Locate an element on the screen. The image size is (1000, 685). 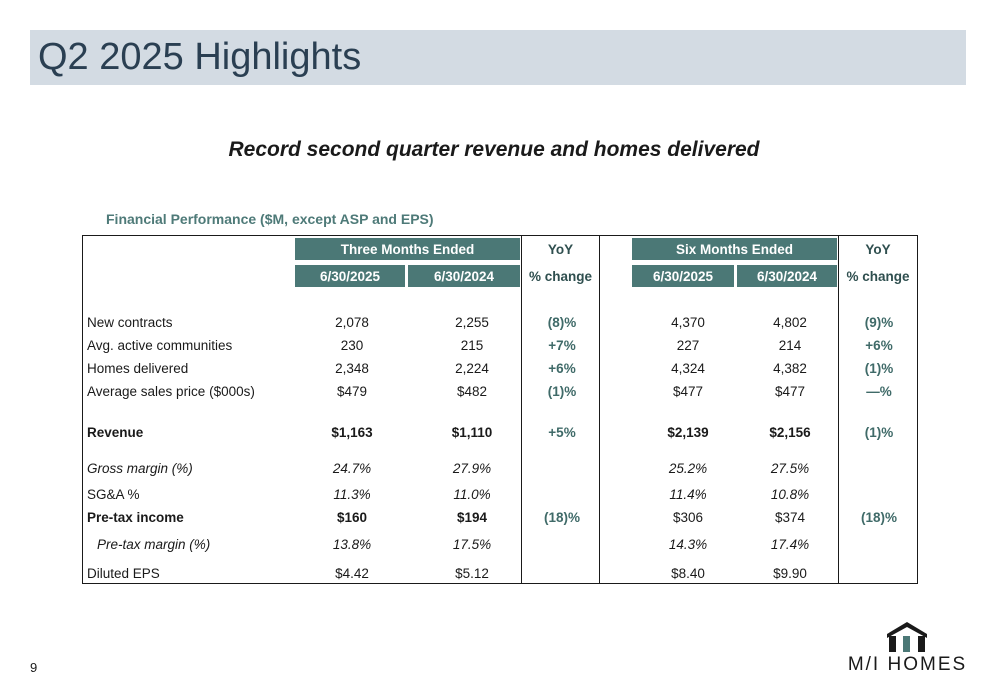
row-label: Avg. active communities is located at coordinates (160, 345).